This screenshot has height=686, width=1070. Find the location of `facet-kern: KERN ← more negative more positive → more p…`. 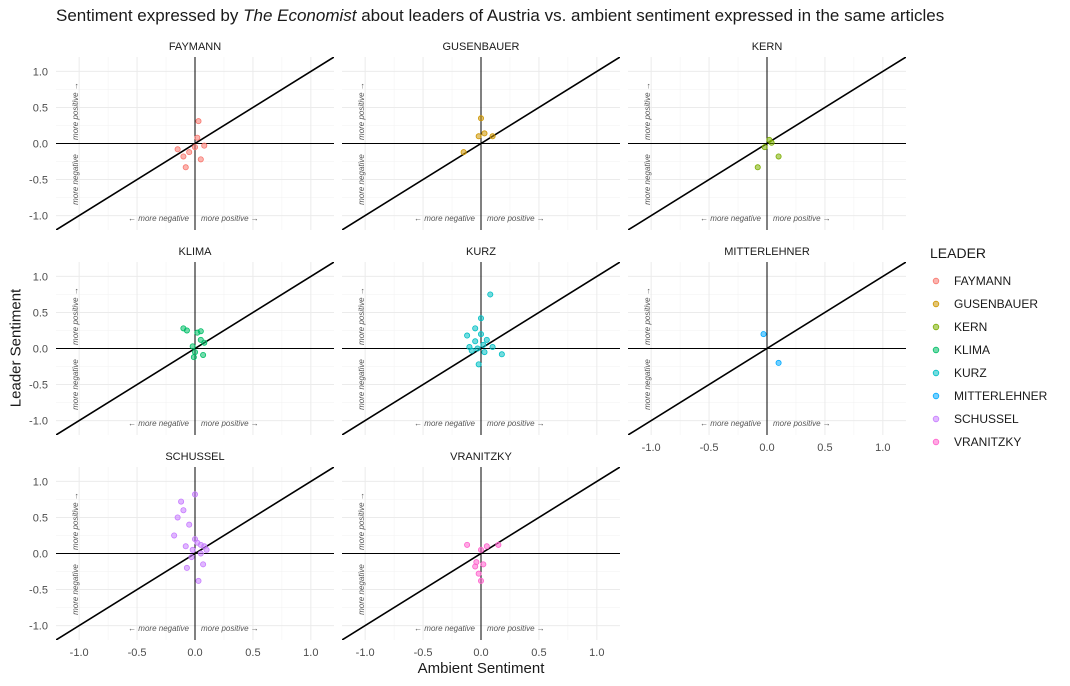

facet-kern: KERN ← more negative more positive → more p… is located at coordinates (767, 135).